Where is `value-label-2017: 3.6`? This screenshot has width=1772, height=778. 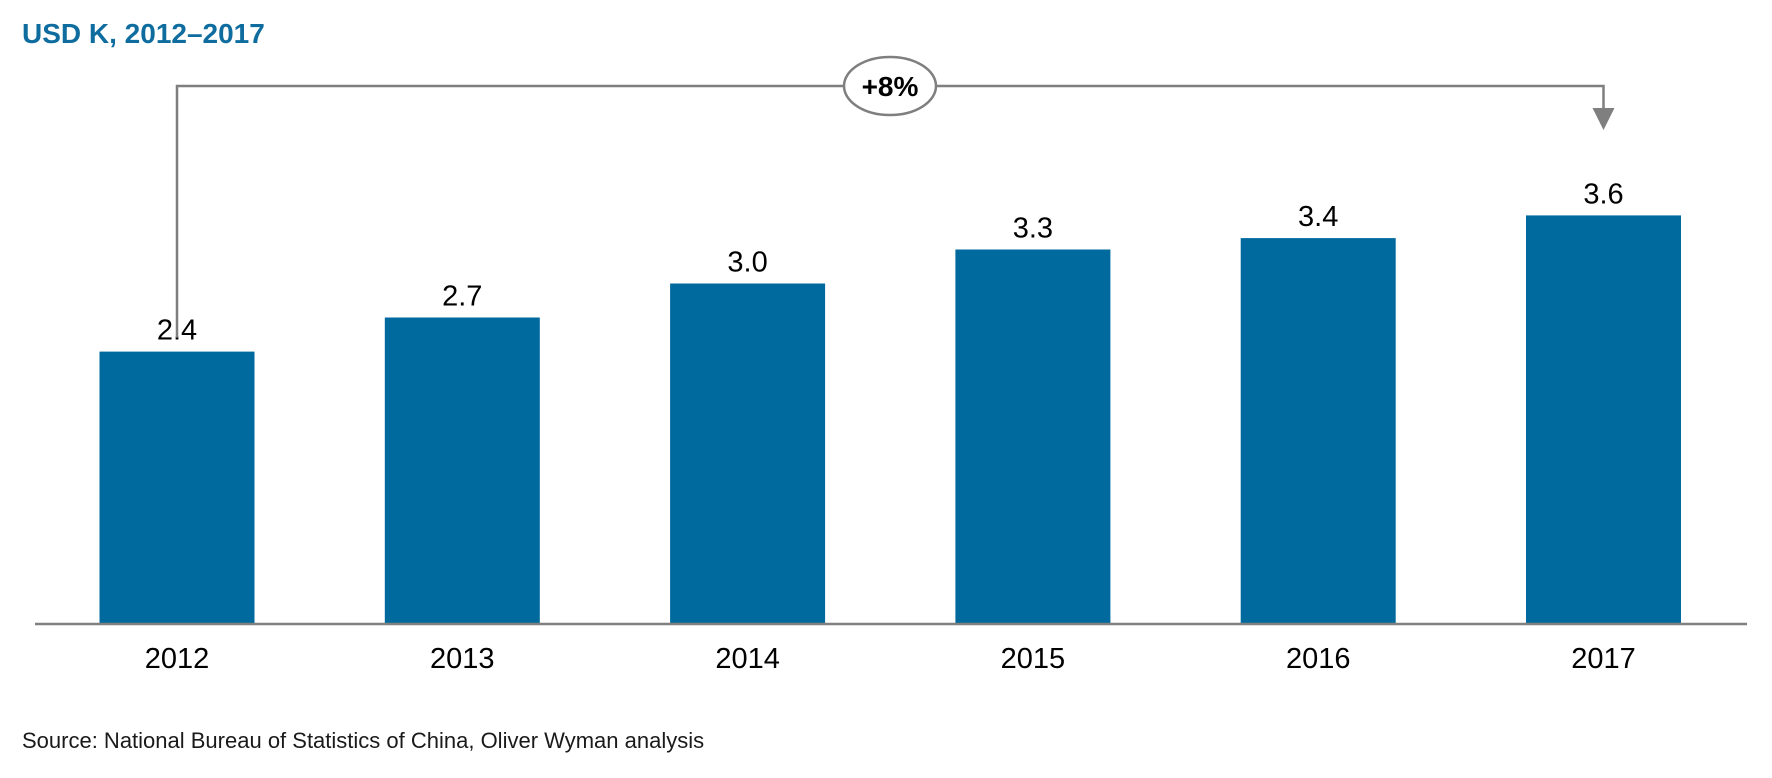 value-label-2017: 3.6 is located at coordinates (1603, 194).